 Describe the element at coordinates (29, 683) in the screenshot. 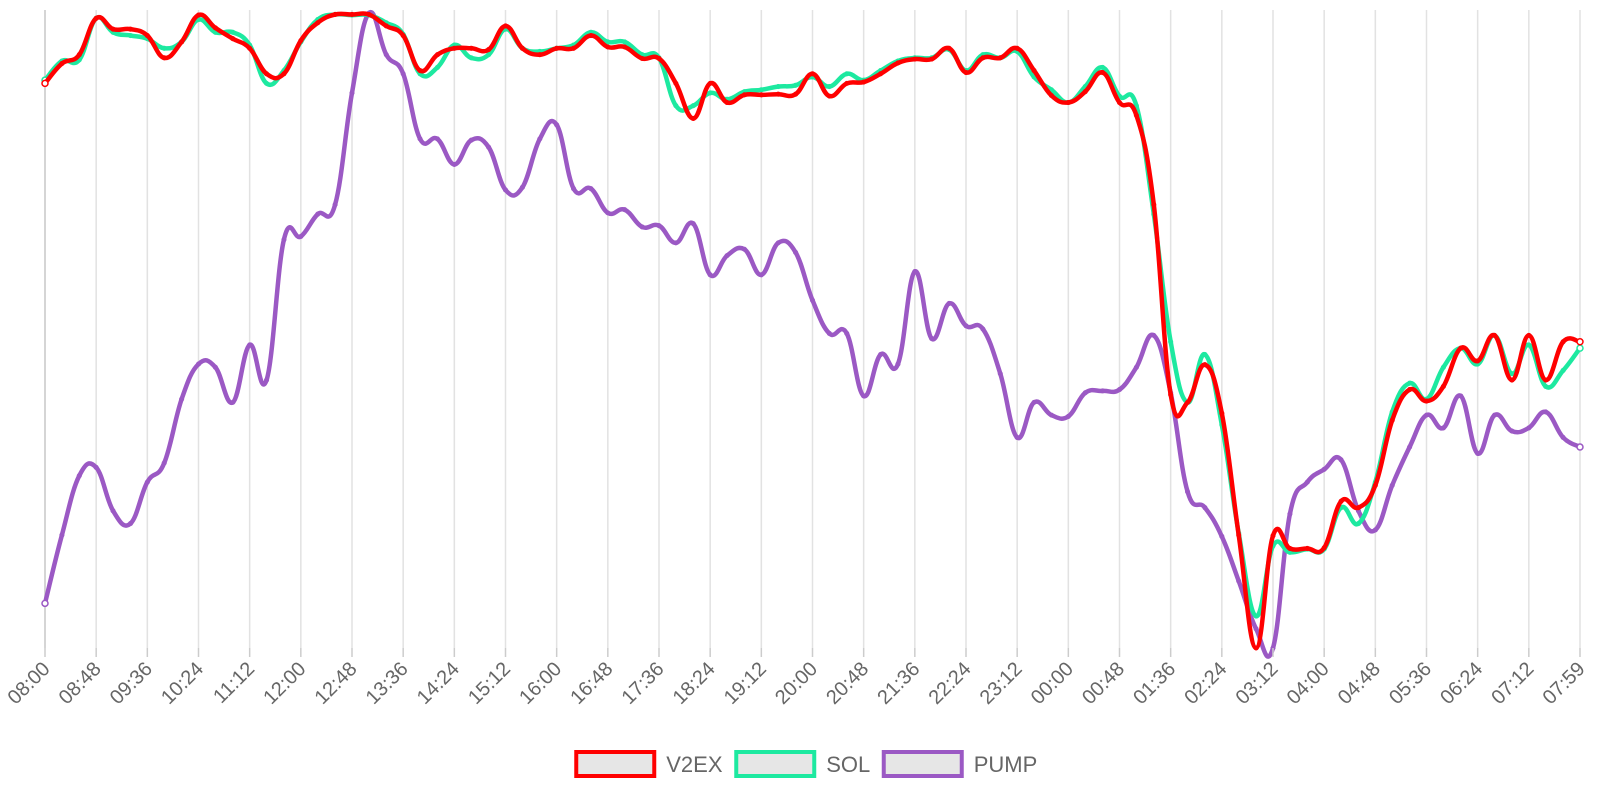

I see `x-tick-label: 08:00` at that location.